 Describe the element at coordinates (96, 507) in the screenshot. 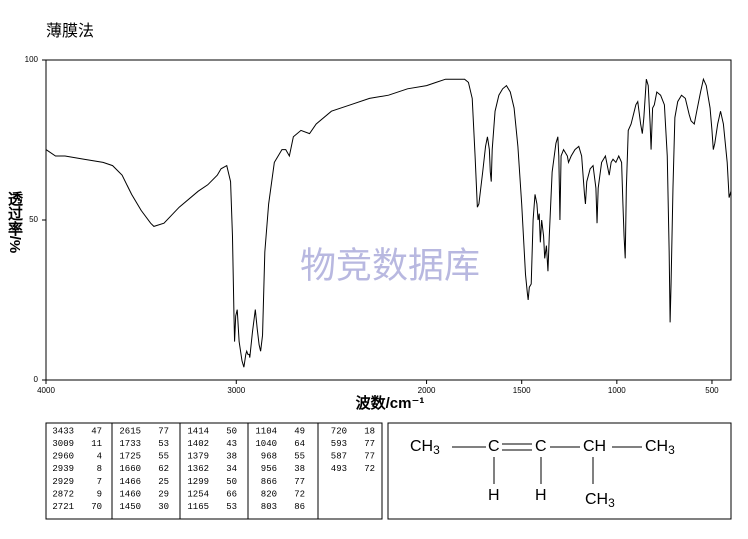

I see `peak-transmittance: 70` at that location.